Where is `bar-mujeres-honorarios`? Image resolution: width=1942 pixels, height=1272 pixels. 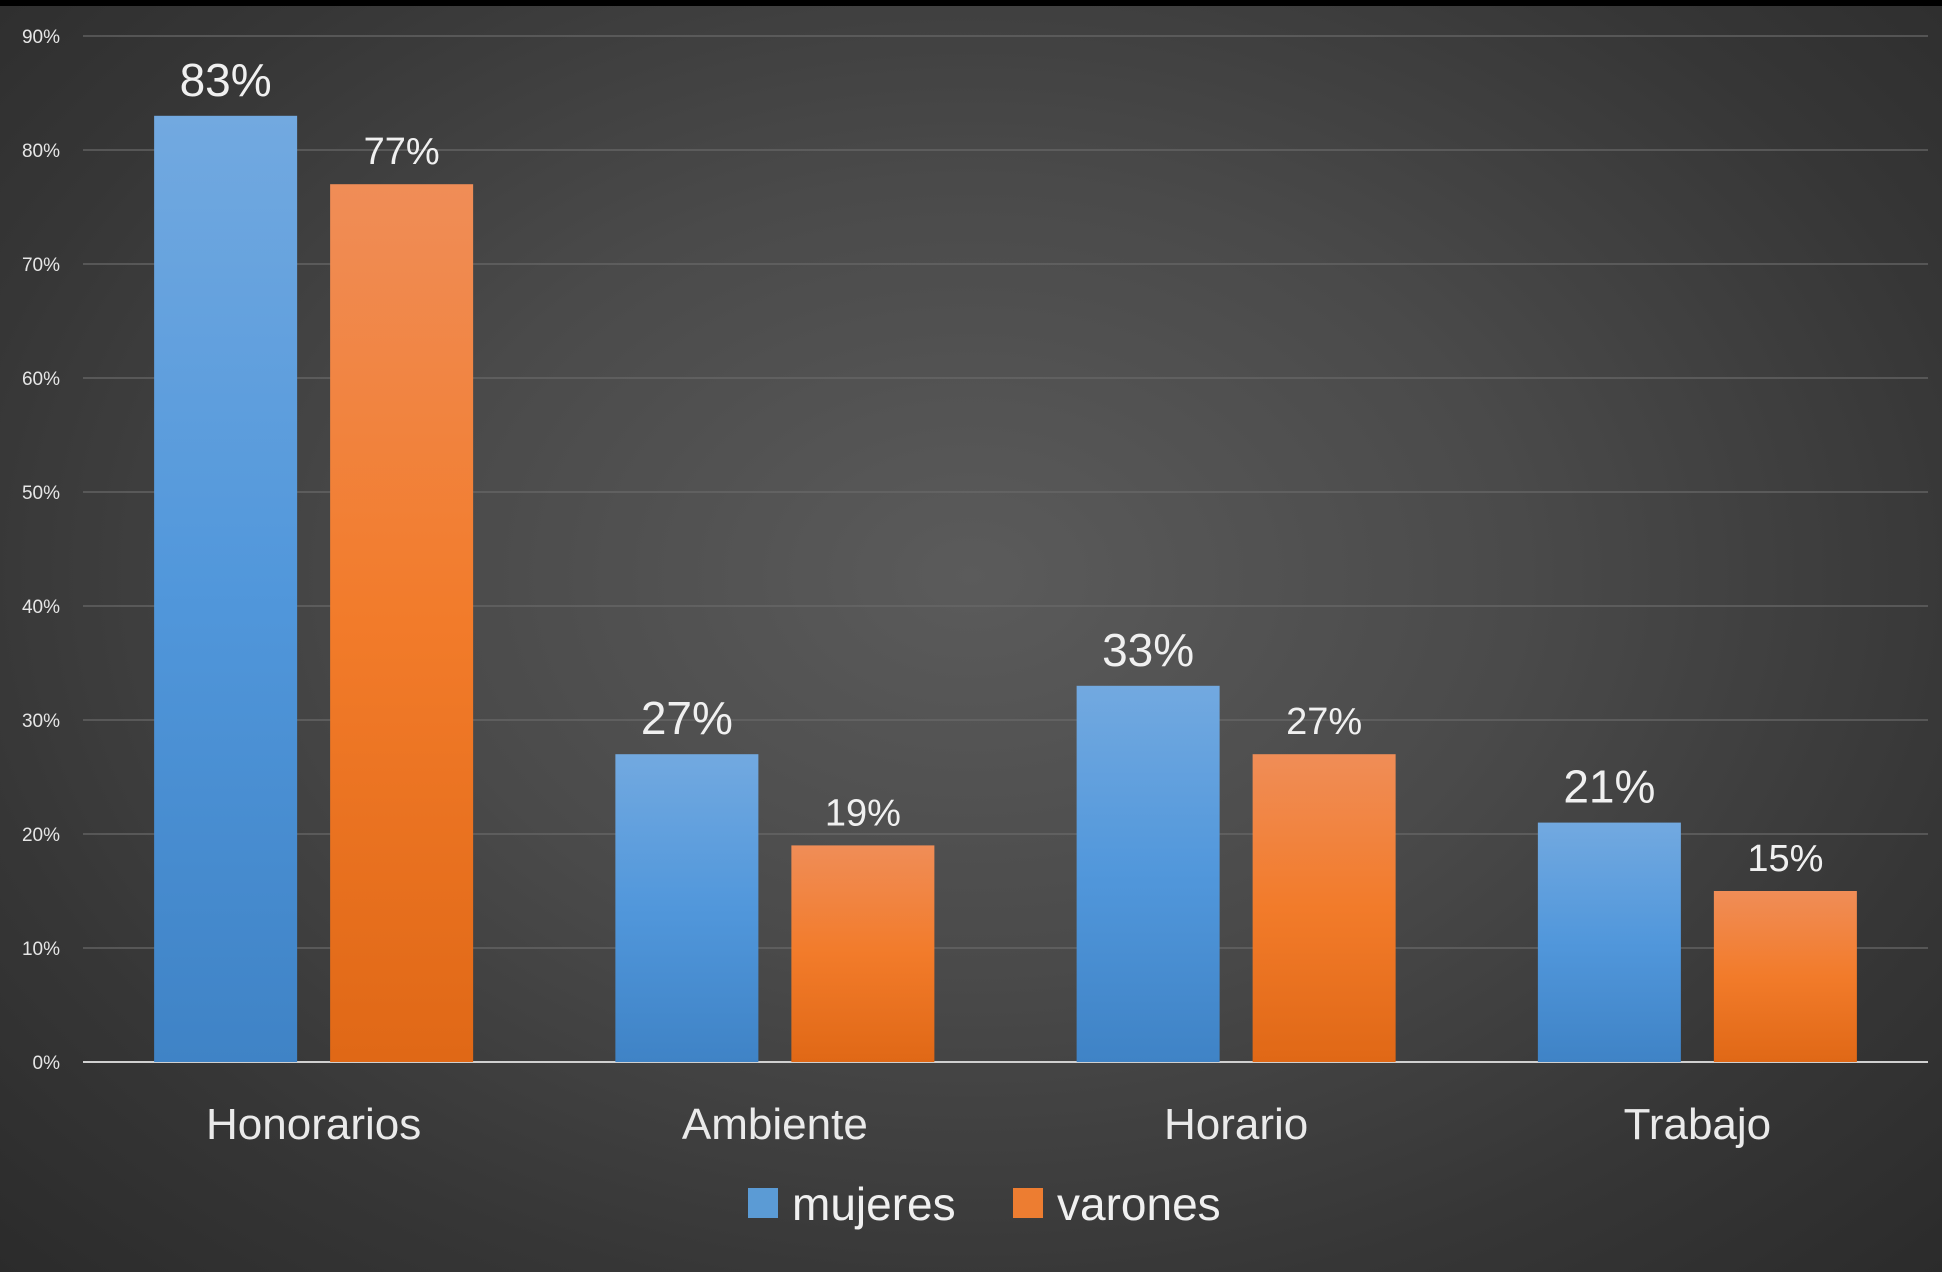 bar-mujeres-honorarios is located at coordinates (226, 589).